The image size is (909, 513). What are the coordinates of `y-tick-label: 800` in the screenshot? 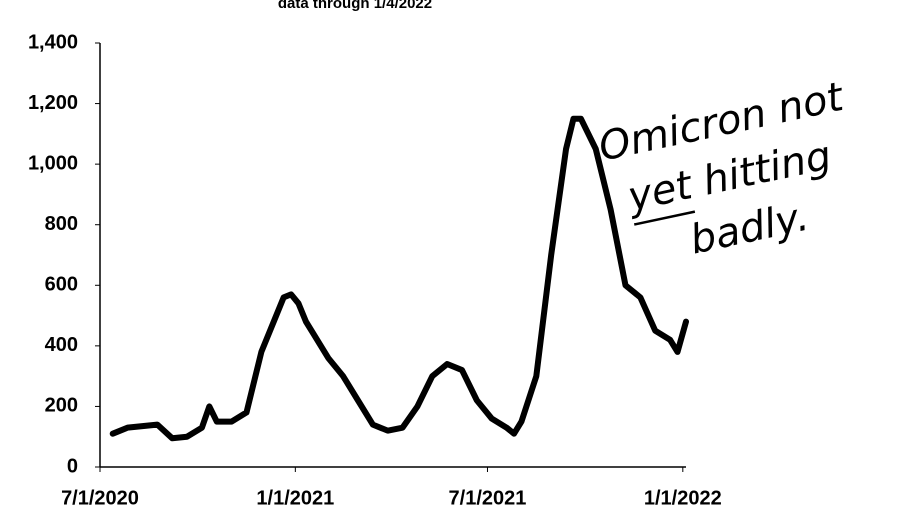 It's located at (61, 224).